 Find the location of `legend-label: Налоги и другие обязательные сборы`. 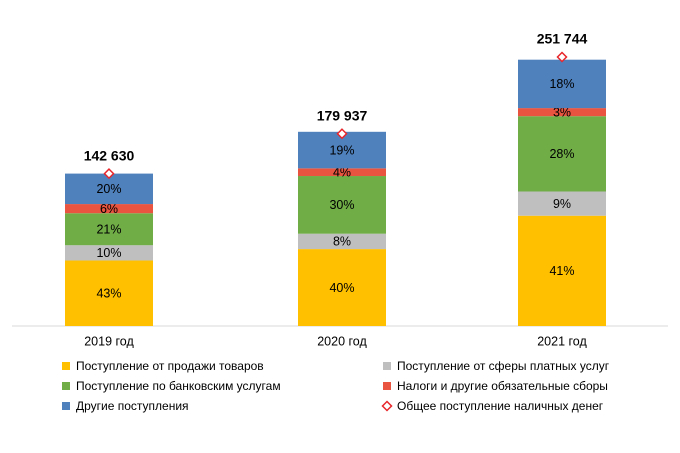

legend-label: Налоги и другие обязательные сборы is located at coordinates (502, 386).